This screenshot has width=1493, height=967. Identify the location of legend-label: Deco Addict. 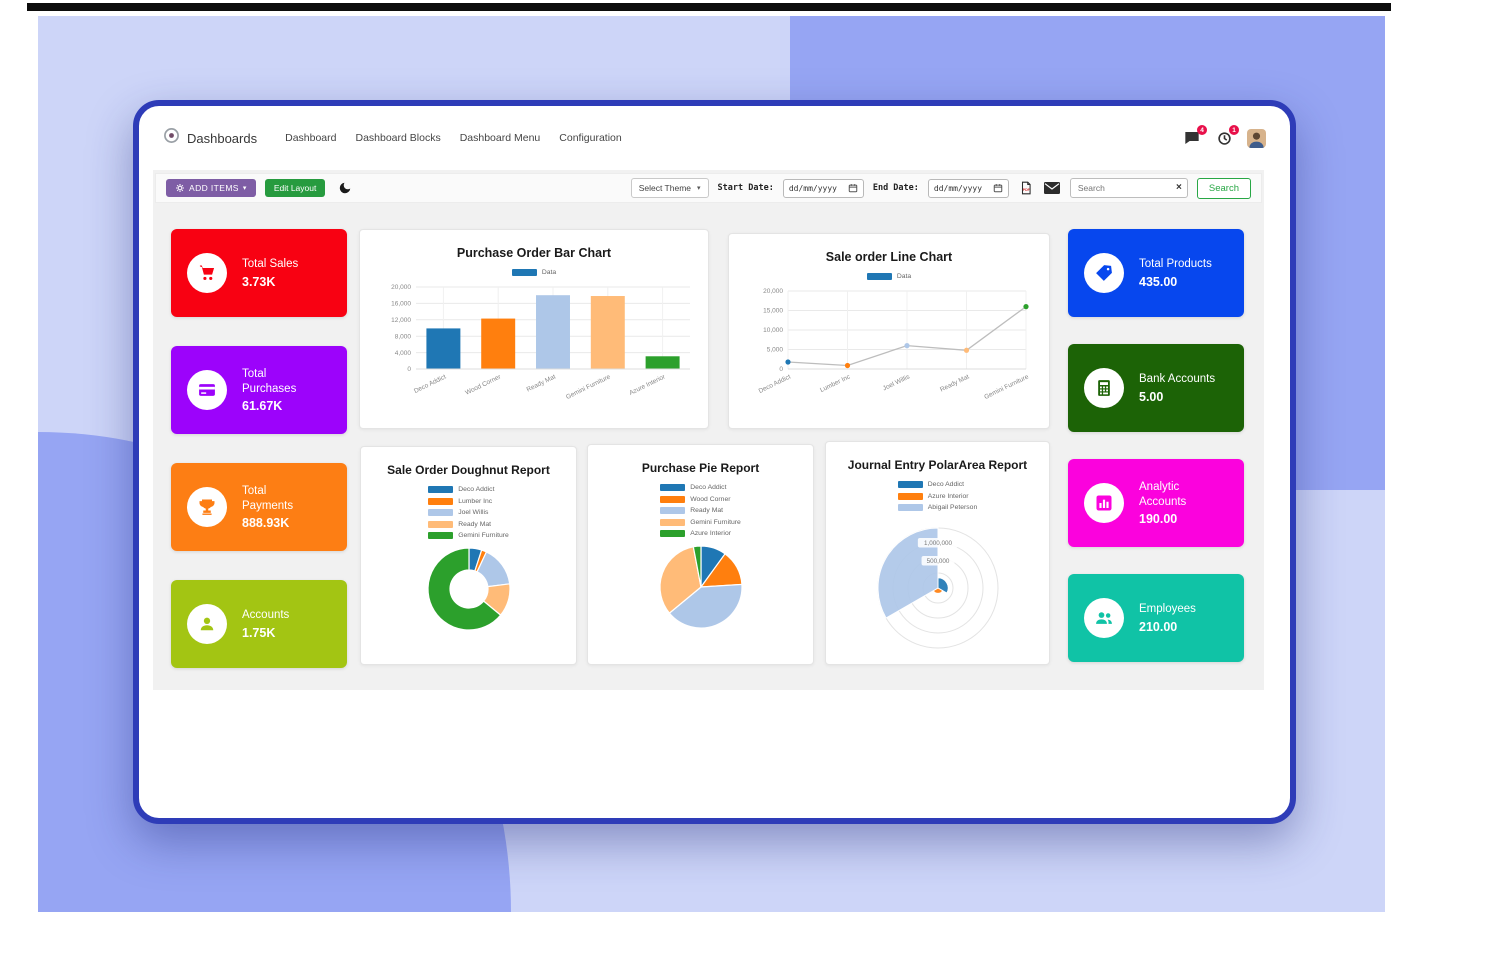
(946, 484).